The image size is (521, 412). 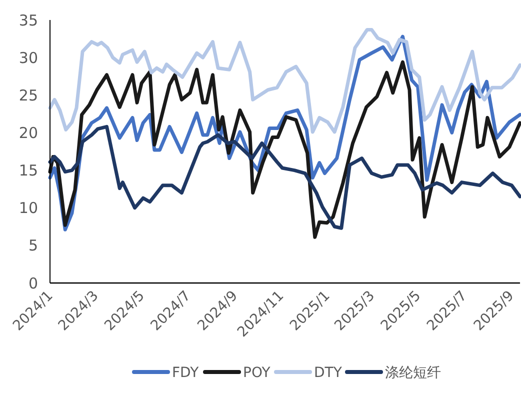 What do you see at coordinates (28, 133) in the screenshot?
I see `y-tick-label: 20` at bounding box center [28, 133].